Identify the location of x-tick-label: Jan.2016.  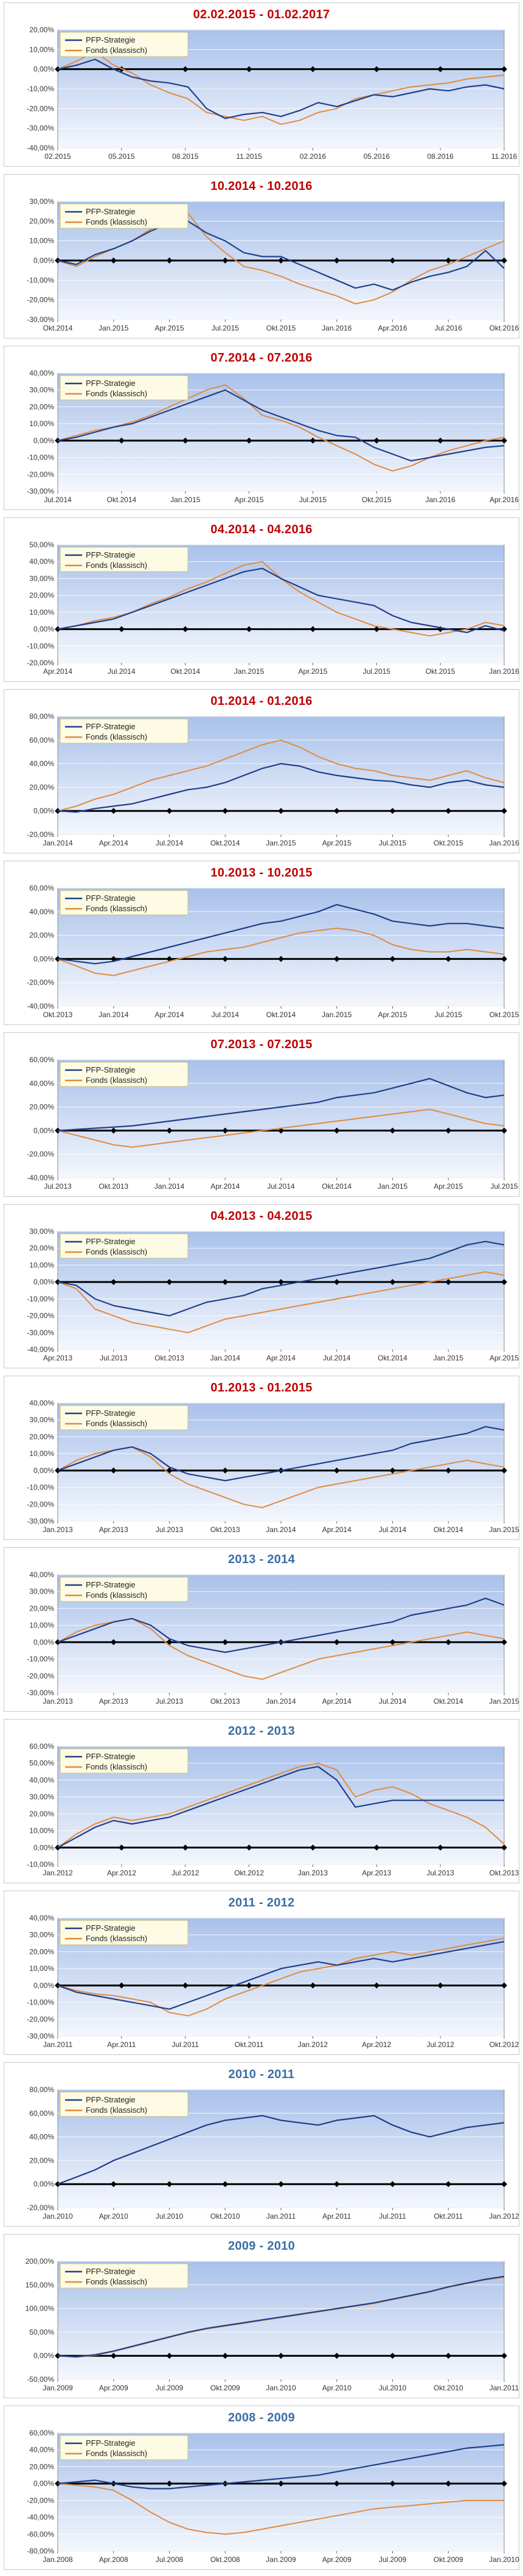
(504, 671).